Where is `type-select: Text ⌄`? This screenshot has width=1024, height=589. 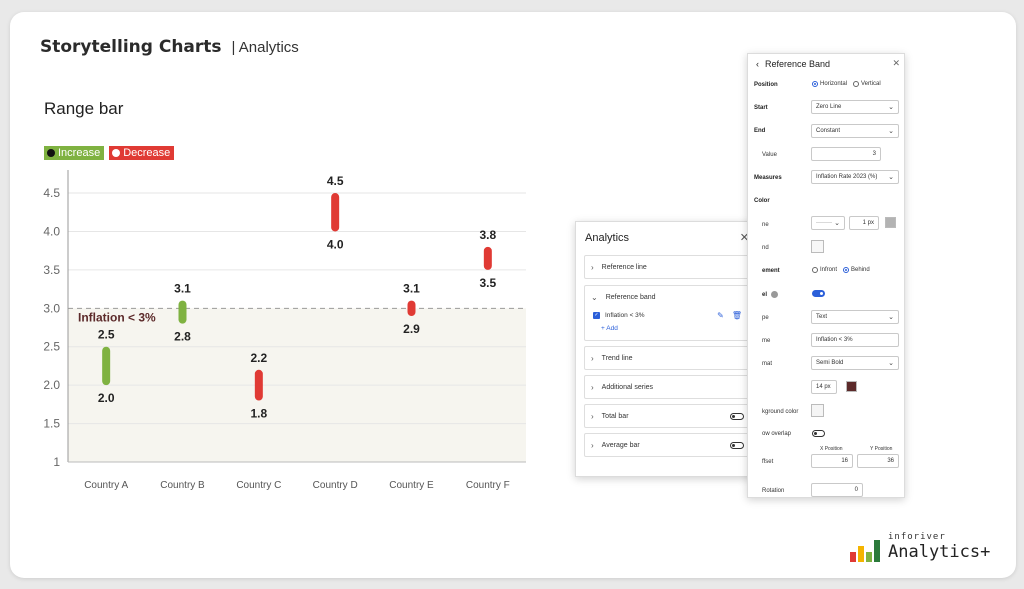 type-select: Text ⌄ is located at coordinates (855, 317).